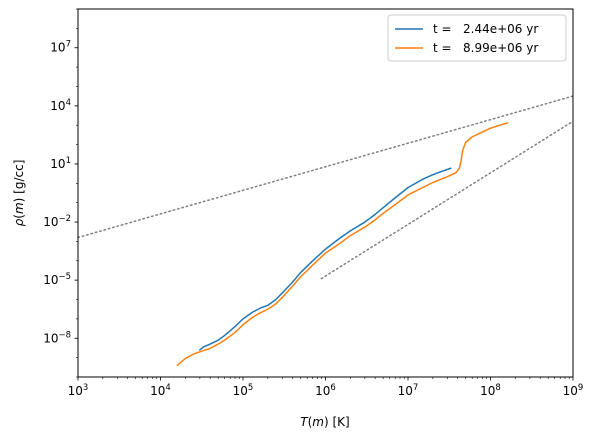 The width and height of the screenshot is (595, 439). What do you see at coordinates (324, 422) in the screenshot?
I see `x-axis-label: T(m) [K]` at bounding box center [324, 422].